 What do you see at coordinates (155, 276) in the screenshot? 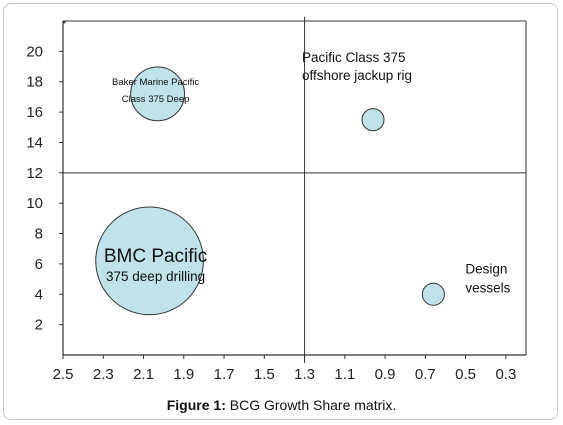
I see `bubble-label-line: 375 deep drilling` at bounding box center [155, 276].